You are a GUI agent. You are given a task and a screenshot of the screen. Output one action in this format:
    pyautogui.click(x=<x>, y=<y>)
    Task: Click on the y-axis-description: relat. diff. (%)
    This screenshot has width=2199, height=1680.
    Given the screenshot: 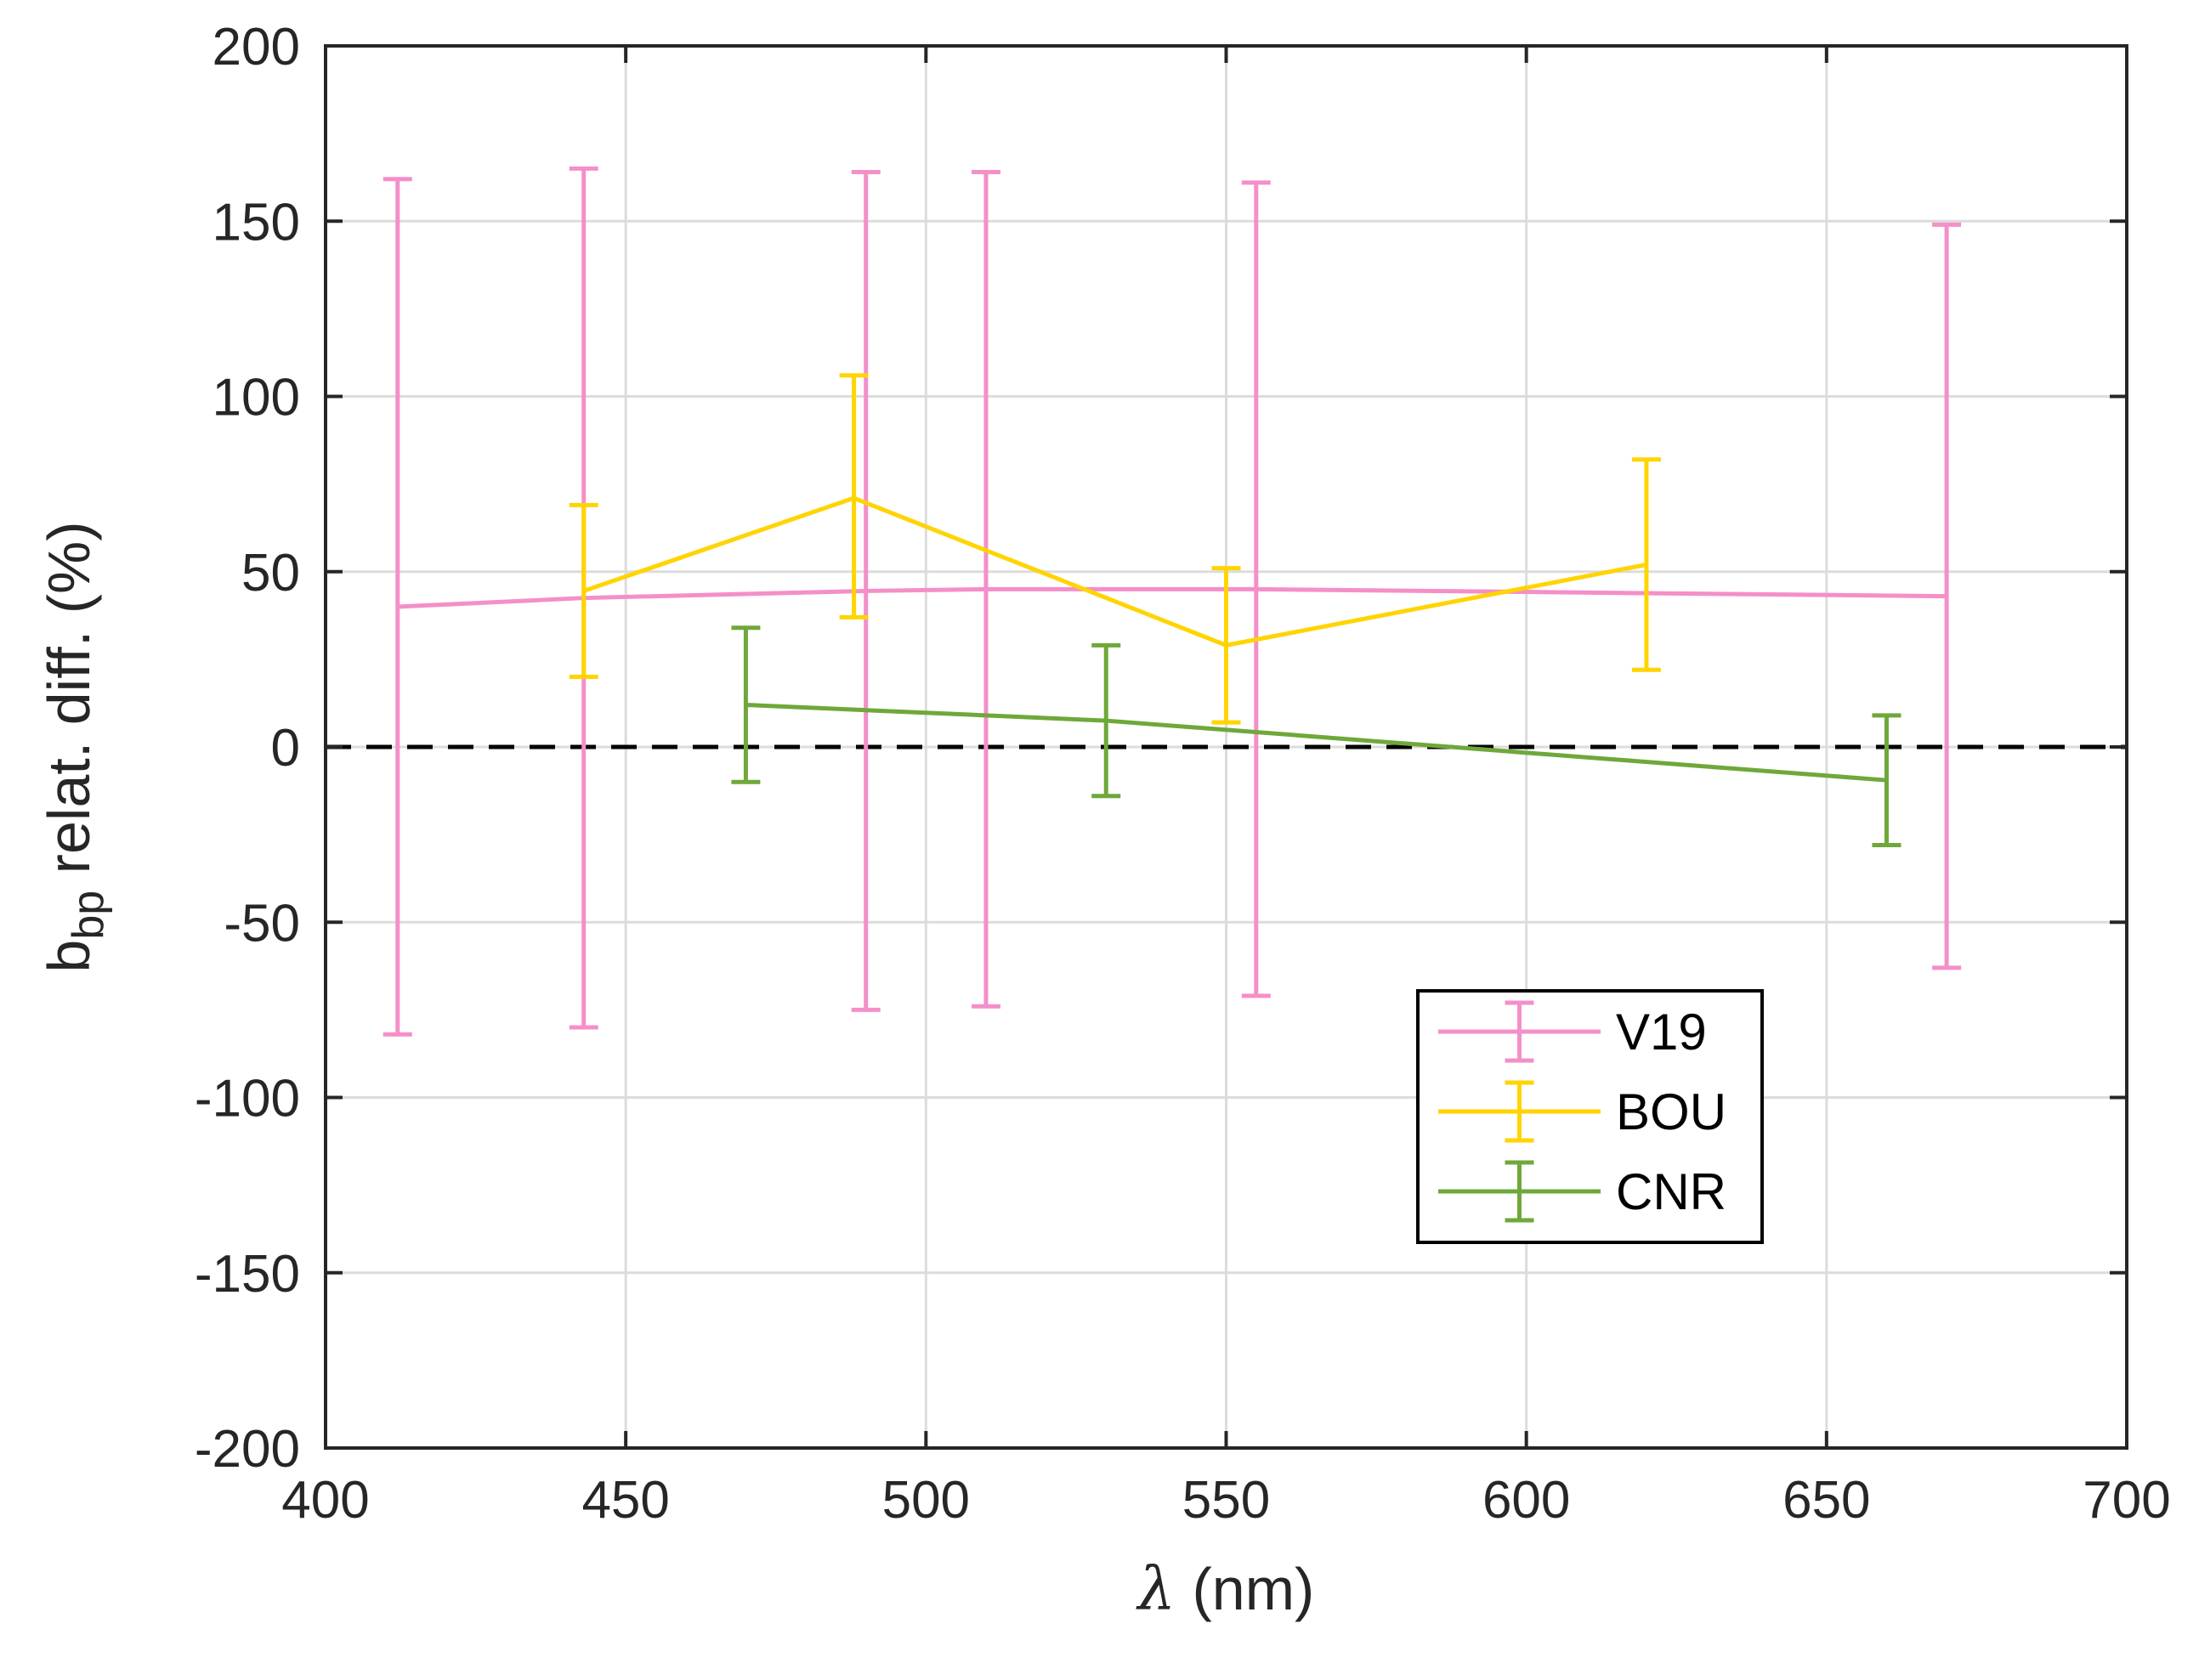 What is the action you would take?
    pyautogui.click(x=69, y=705)
    